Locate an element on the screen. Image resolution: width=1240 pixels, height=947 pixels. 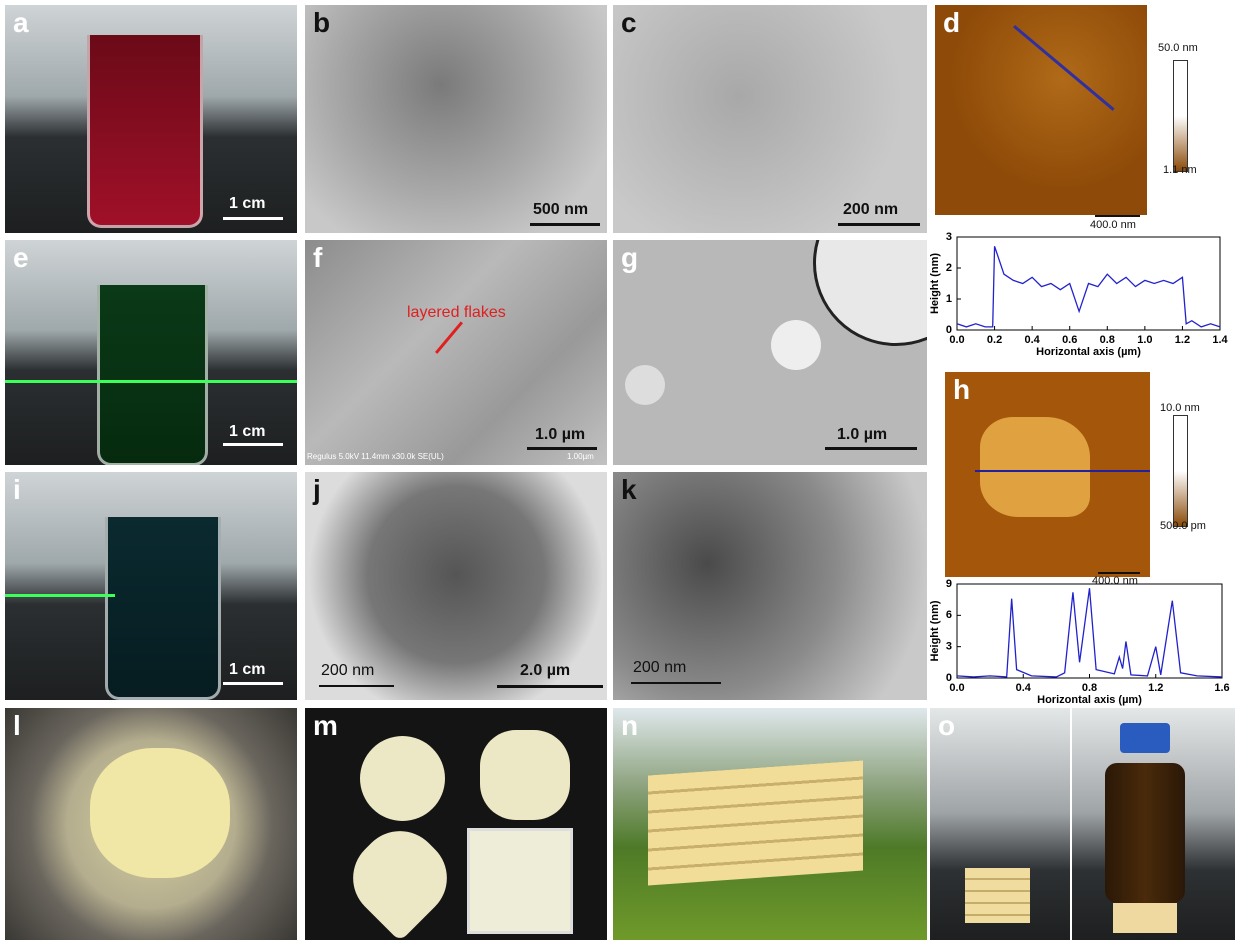
x-tick-label: 0.2 is located at coordinates (994, 340).